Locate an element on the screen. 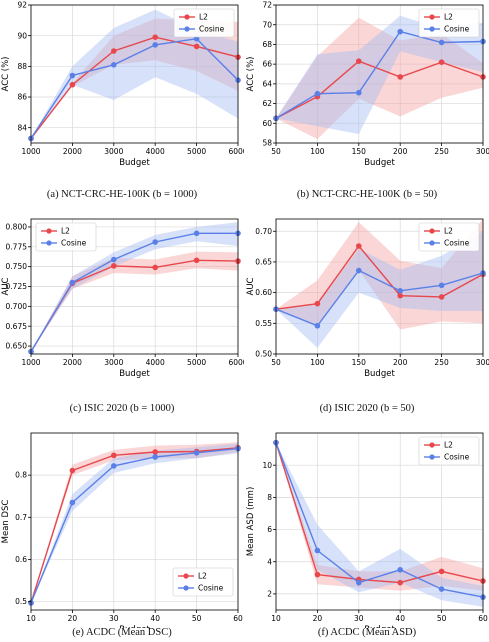 The width and height of the screenshot is (489, 642). caption-a: (a) NCT-CRC-HE-100K (b = 1000) is located at coordinates (122, 194).